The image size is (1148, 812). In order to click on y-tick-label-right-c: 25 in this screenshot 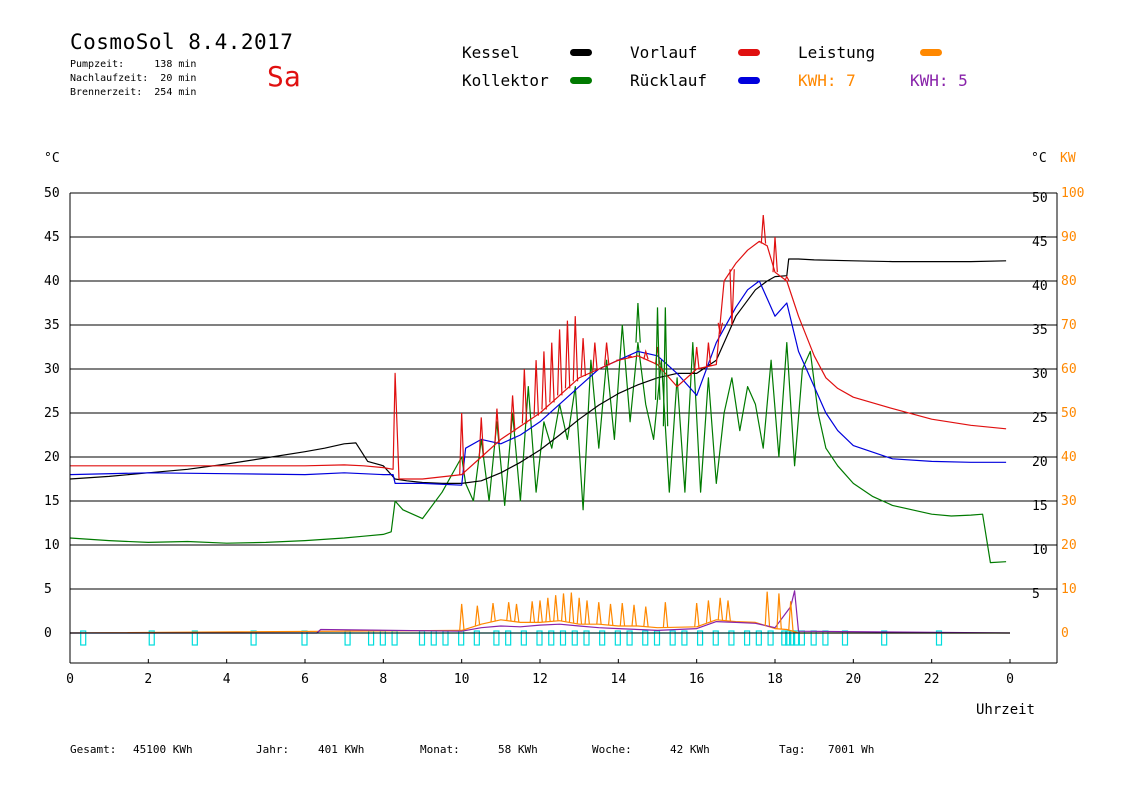, I will do `click(1040, 418)`.